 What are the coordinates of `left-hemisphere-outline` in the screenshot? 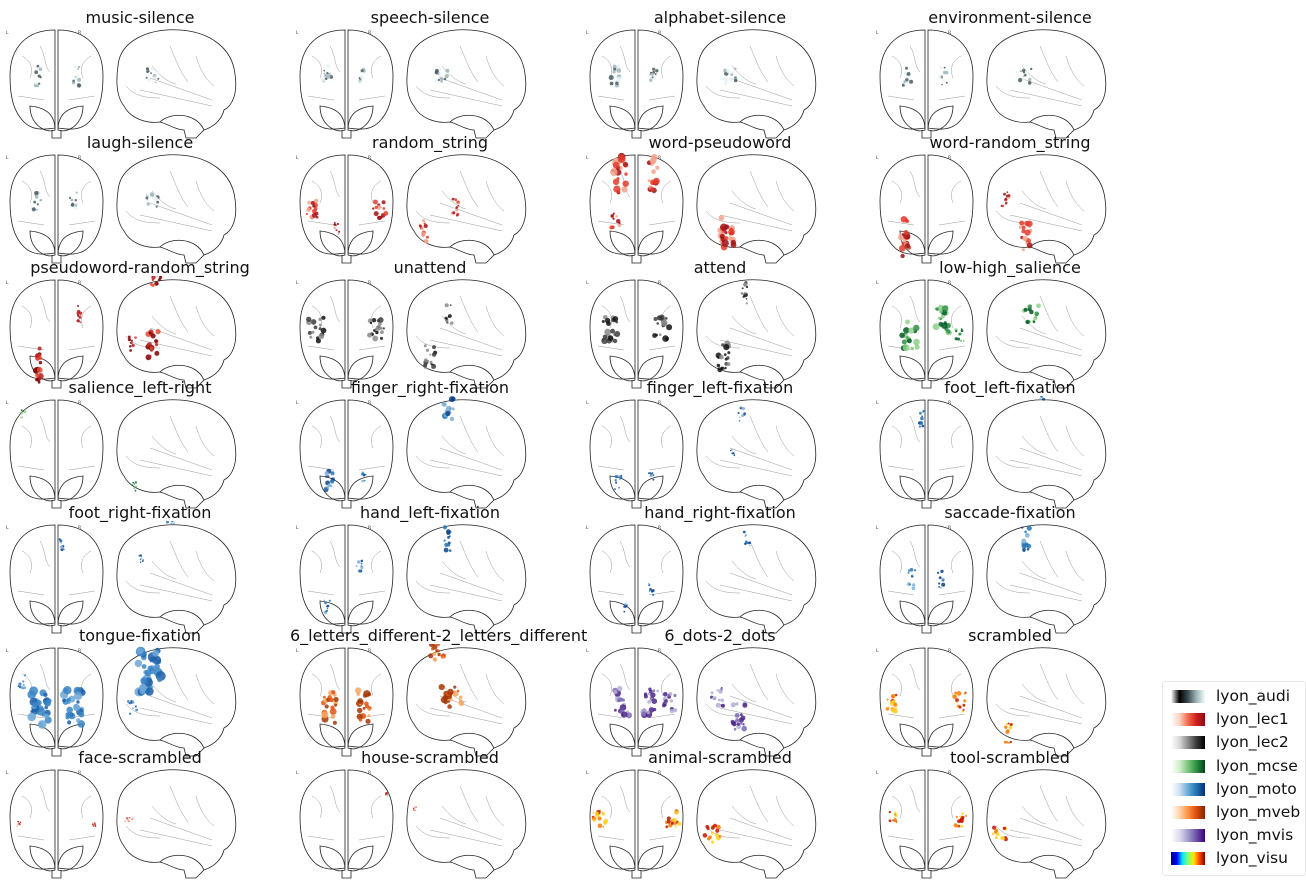 It's located at (32, 449).